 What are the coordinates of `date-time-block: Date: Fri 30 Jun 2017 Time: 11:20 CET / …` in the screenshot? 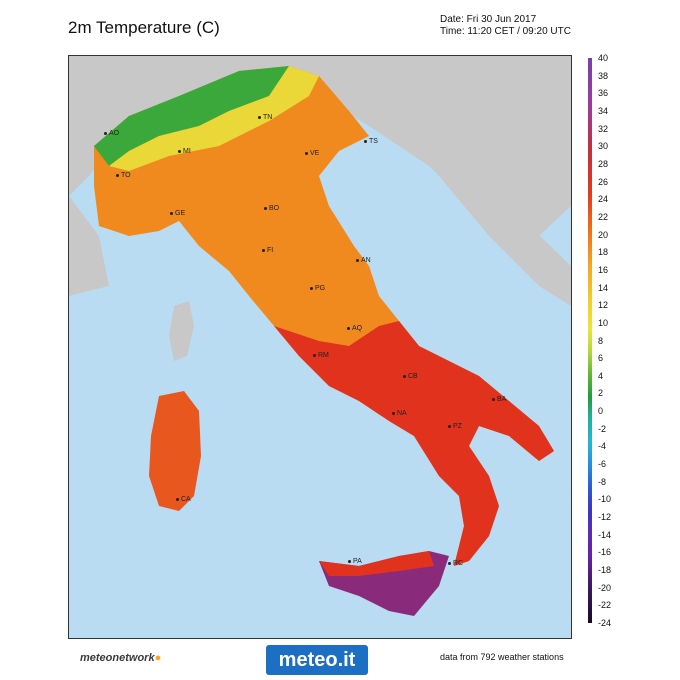 It's located at (505, 26).